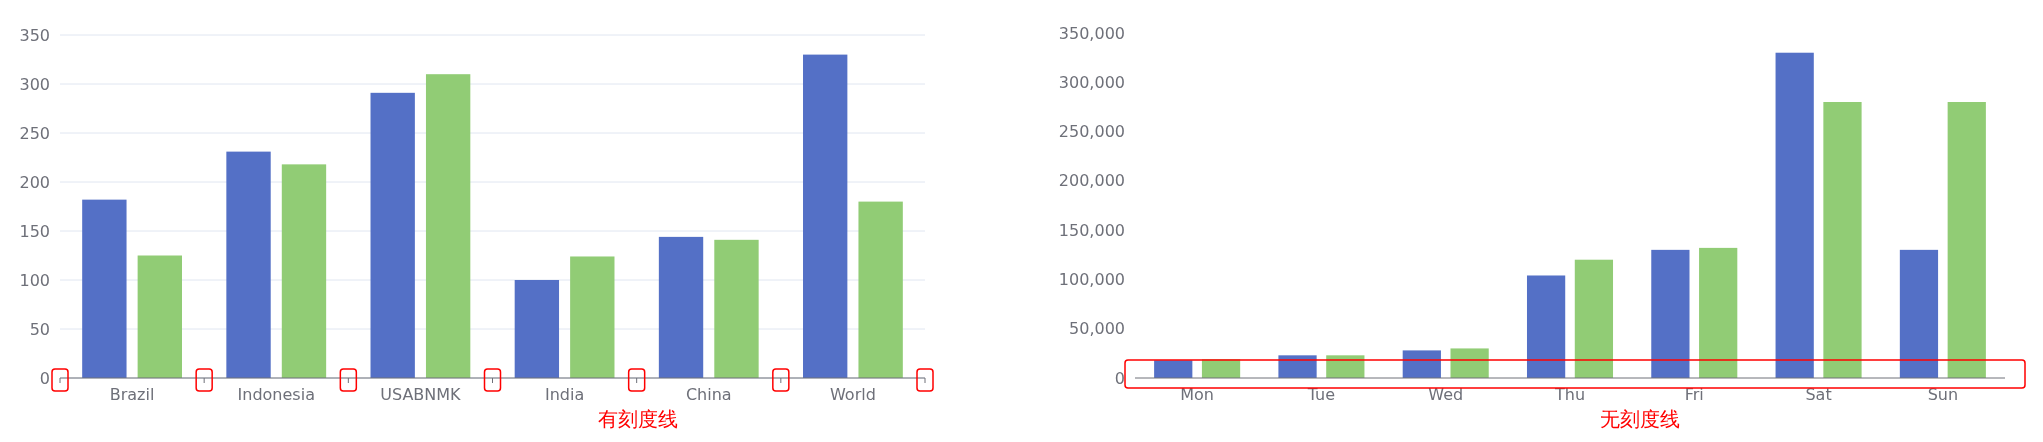  What do you see at coordinates (1091, 82) in the screenshot?
I see `y-tick-label: 300,000` at bounding box center [1091, 82].